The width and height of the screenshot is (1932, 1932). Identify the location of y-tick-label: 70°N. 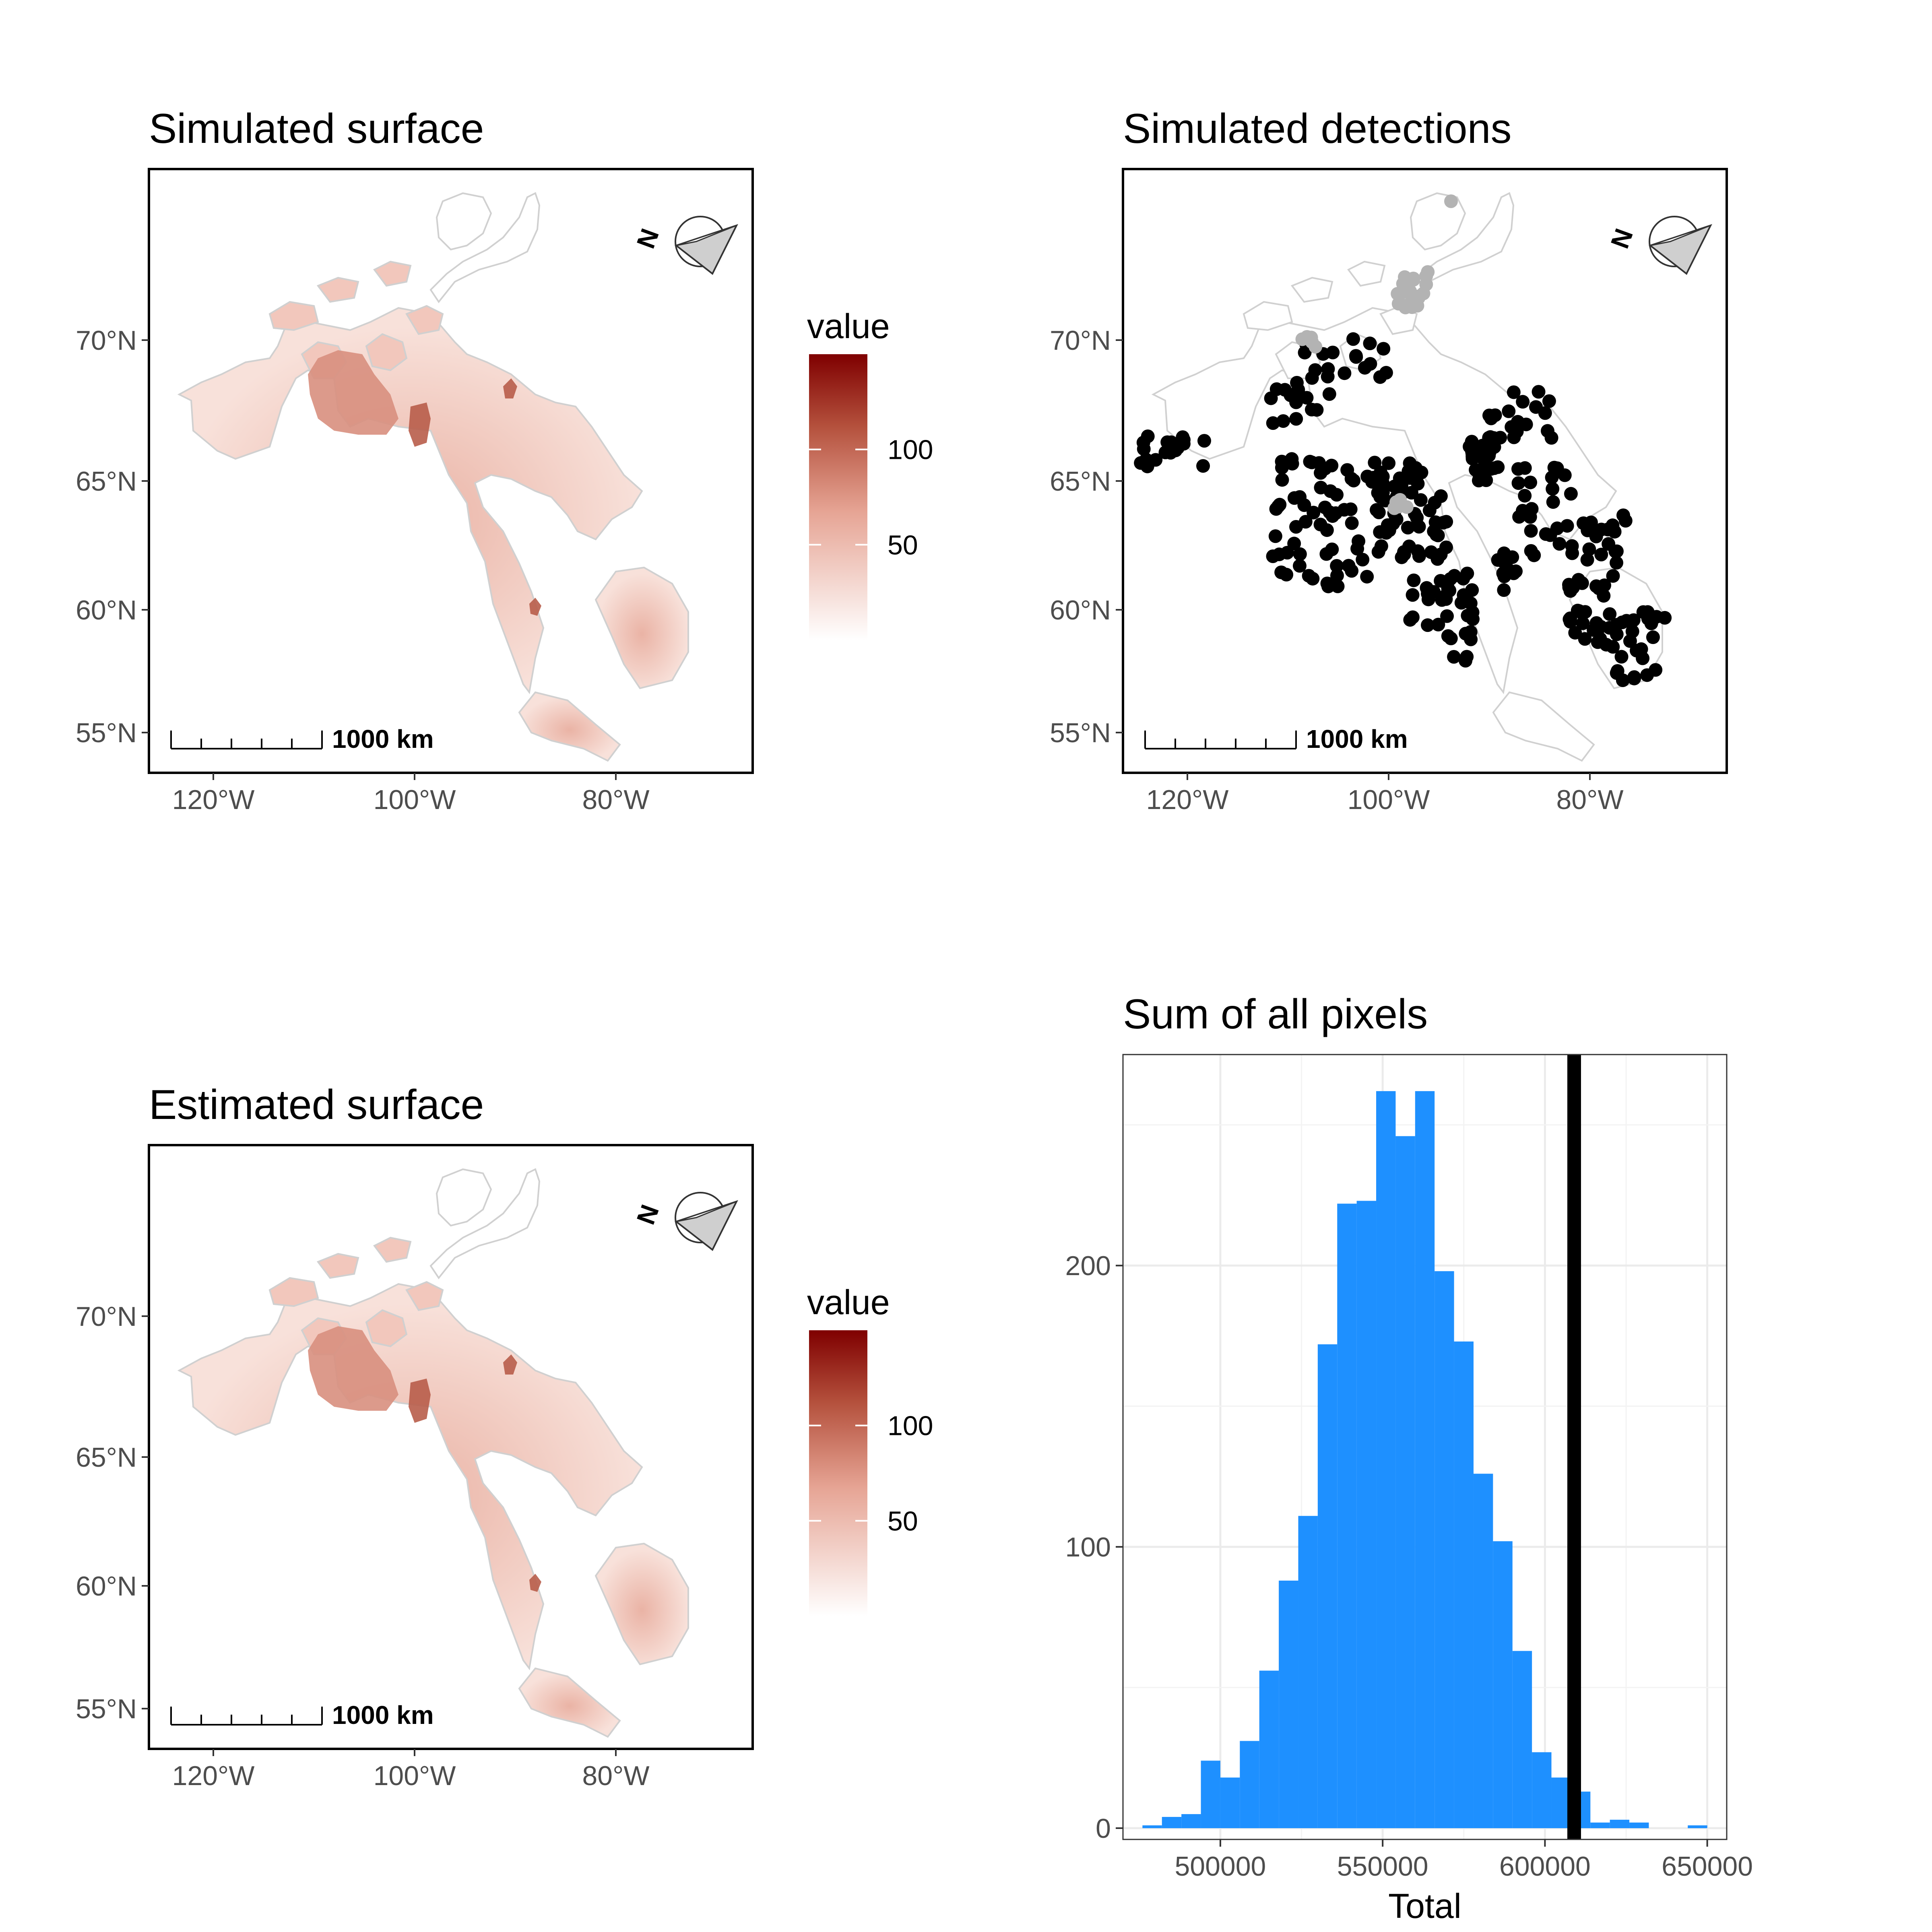
(1080, 340).